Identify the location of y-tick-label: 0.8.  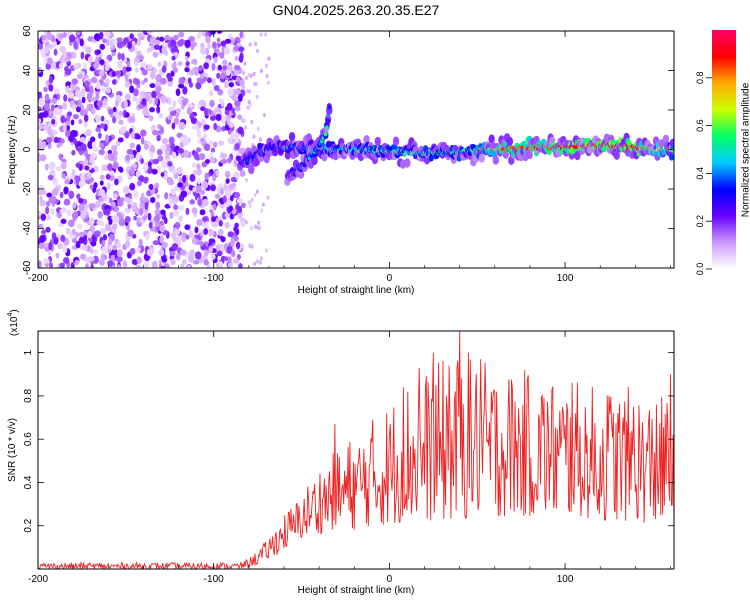
(28, 396).